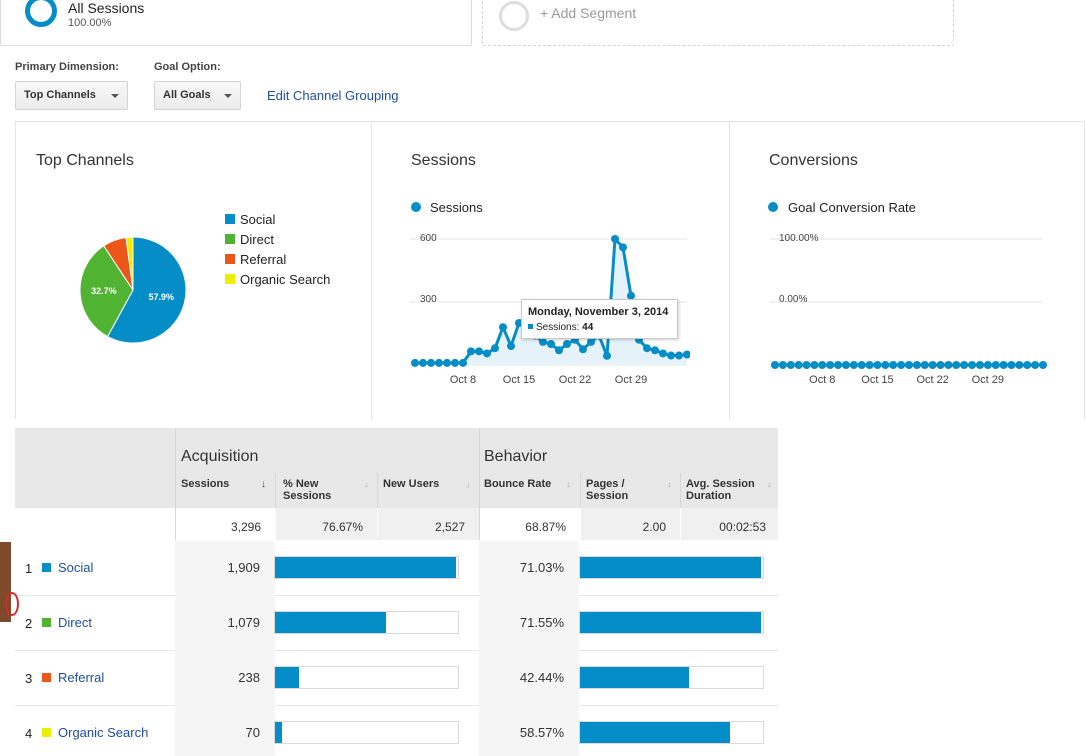  What do you see at coordinates (602, 327) in the screenshot?
I see `tooltip-line: Sessions: 44` at bounding box center [602, 327].